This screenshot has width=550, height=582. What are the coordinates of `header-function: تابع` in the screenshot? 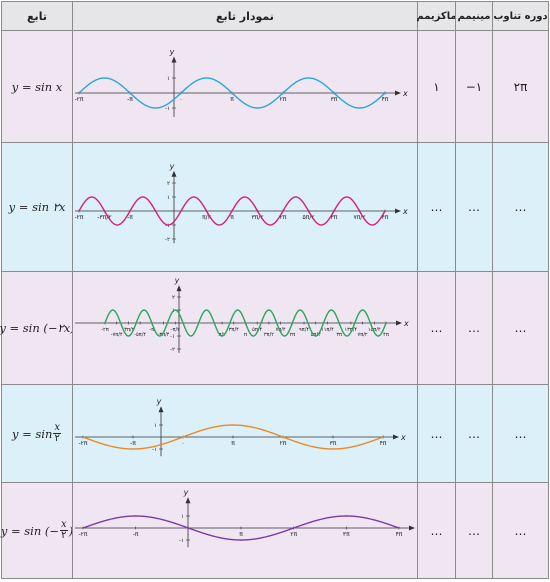 It's located at (37, 16).